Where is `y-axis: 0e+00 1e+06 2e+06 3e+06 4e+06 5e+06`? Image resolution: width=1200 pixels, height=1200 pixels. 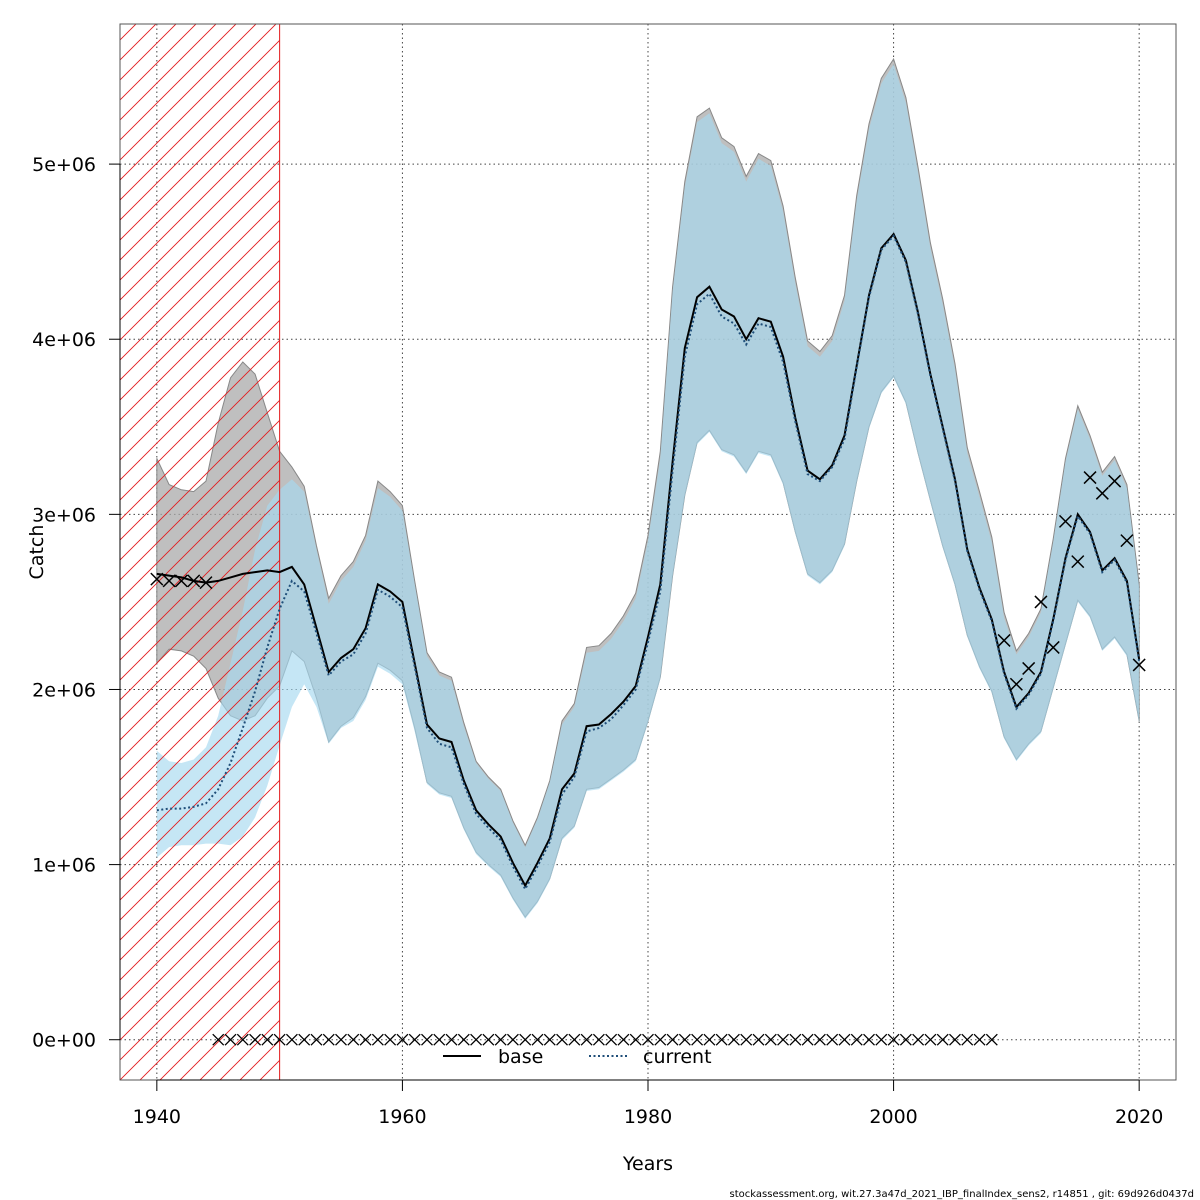
y-axis: 0e+00 1e+06 2e+06 3e+06 4e+06 5e+06 is located at coordinates (76, 603).